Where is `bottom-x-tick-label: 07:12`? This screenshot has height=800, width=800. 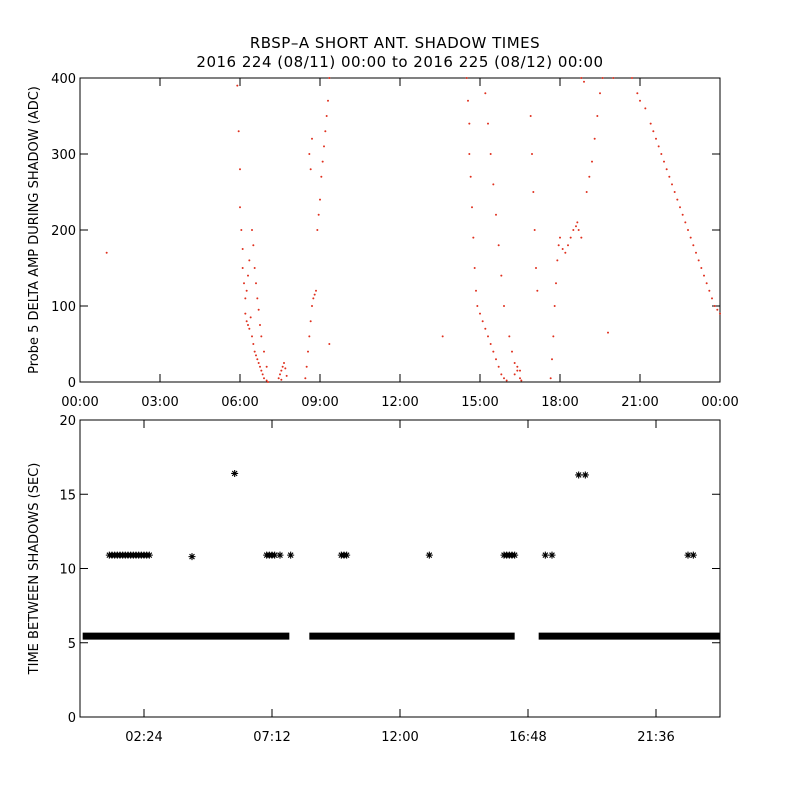 bottom-x-tick-label: 07:12 is located at coordinates (271, 737).